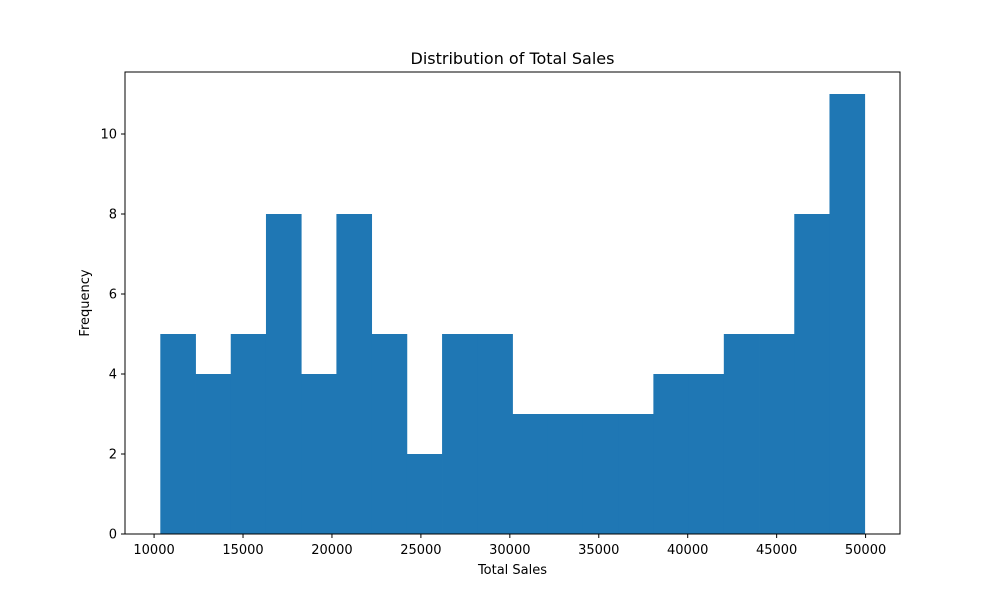 The width and height of the screenshot is (1000, 600). I want to click on x-tick-label: 35000, so click(598, 550).